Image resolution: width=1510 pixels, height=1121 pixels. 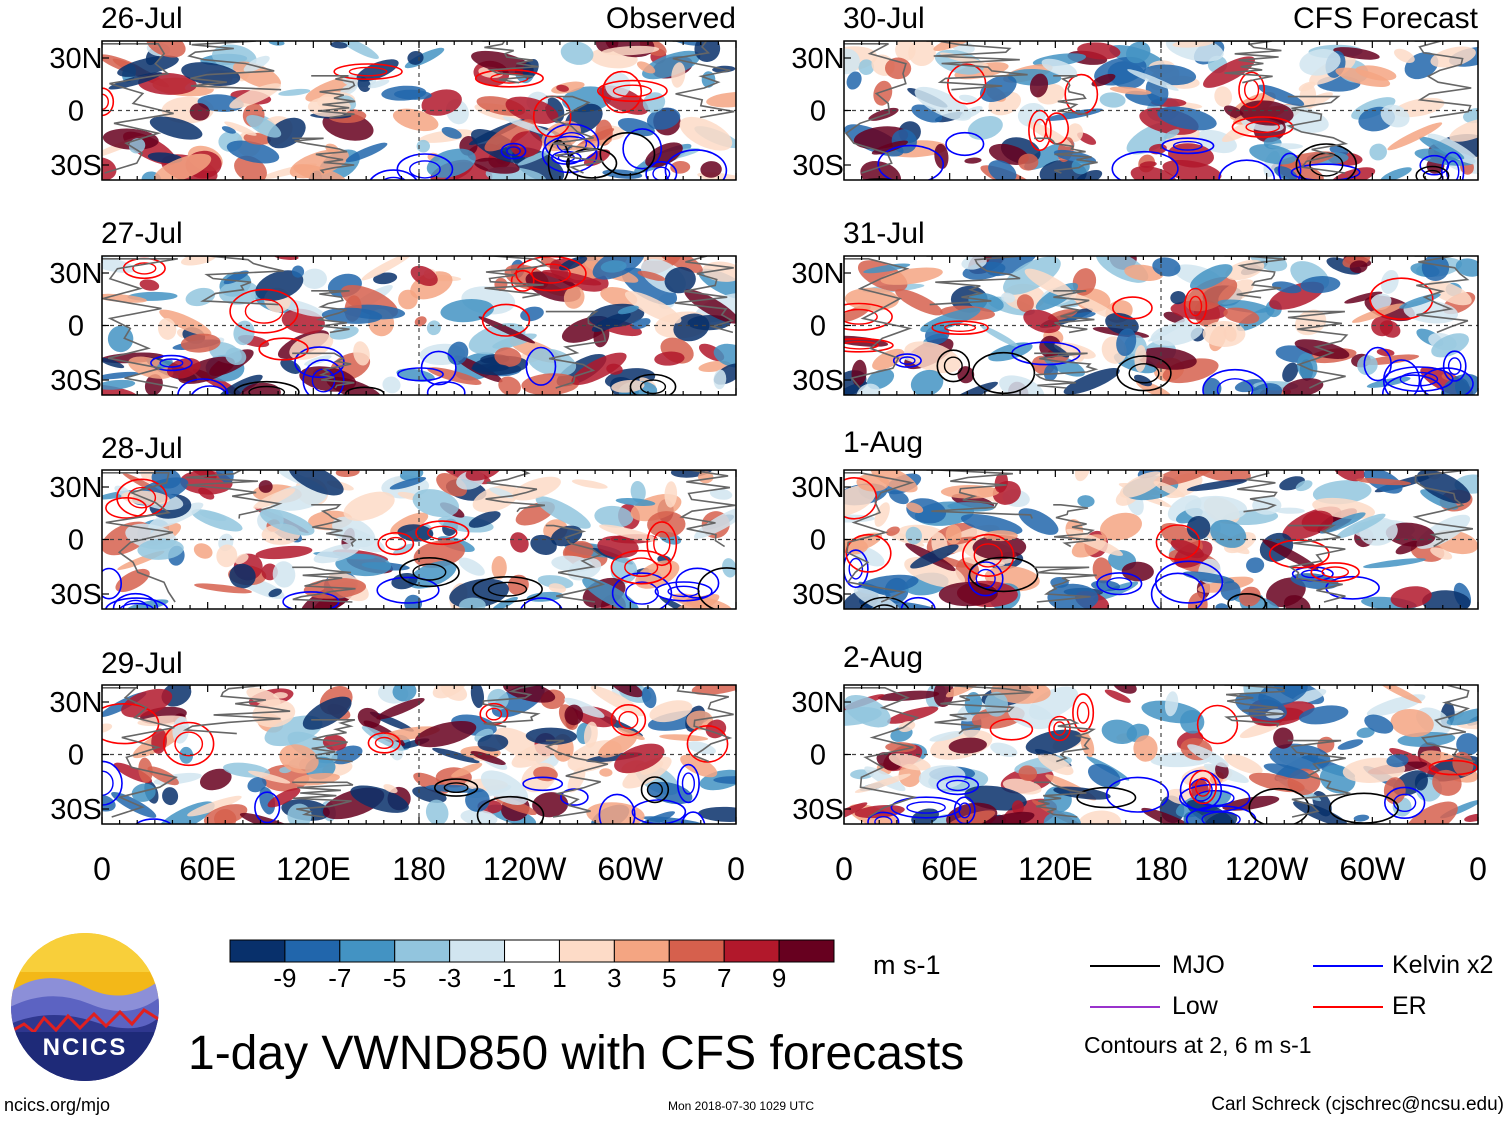 What do you see at coordinates (669, 978) in the screenshot?
I see `colorbar-level-label: 5` at bounding box center [669, 978].